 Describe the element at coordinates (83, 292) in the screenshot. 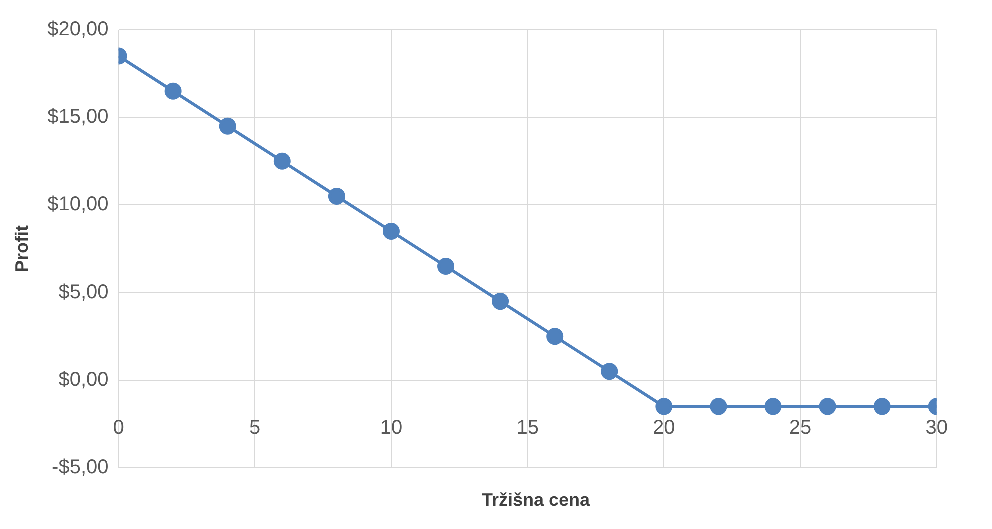

I see `y-tick-label: $5,00` at that location.